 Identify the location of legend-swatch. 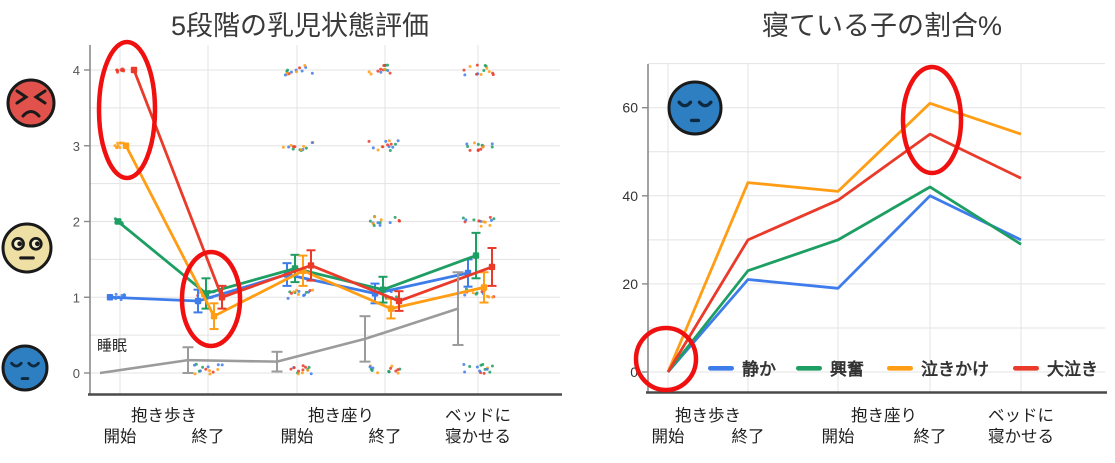
(809, 368).